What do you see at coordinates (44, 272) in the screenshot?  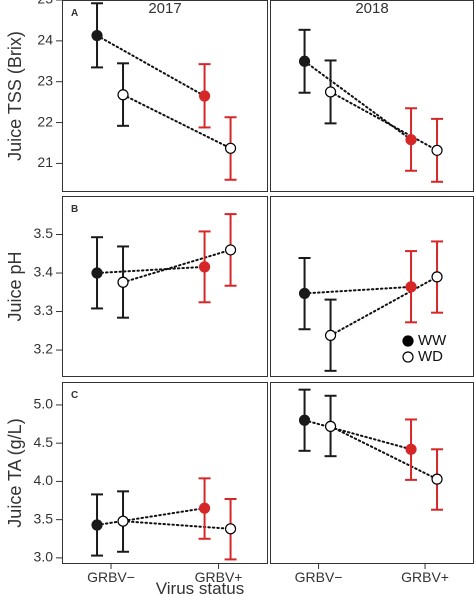 I see `y-tick-label: 3.4` at bounding box center [44, 272].